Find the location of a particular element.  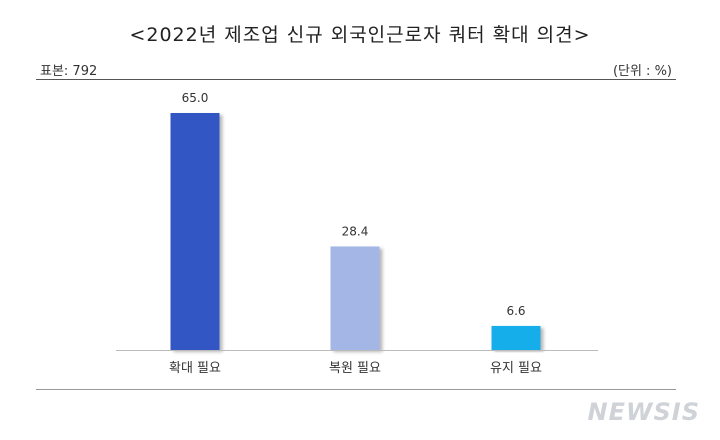

top-divider is located at coordinates (356, 79).